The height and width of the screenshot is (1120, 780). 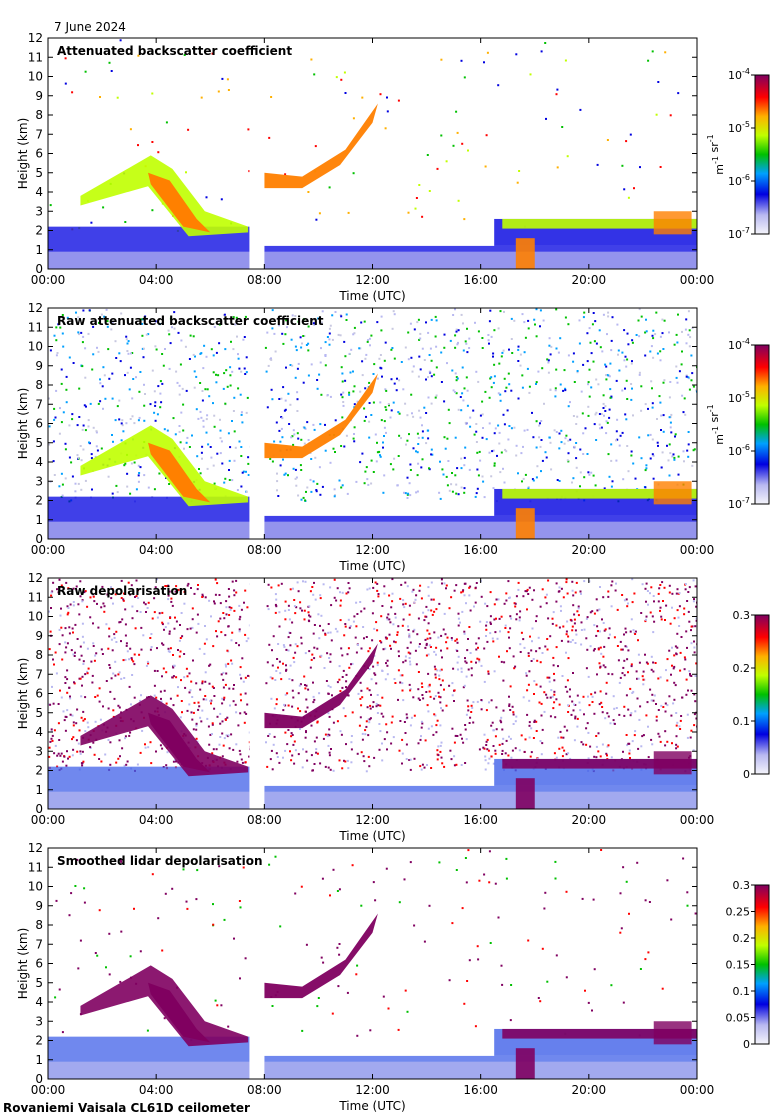 I want to click on colorbar-tick-label: 0.05, so click(x=738, y=1018).